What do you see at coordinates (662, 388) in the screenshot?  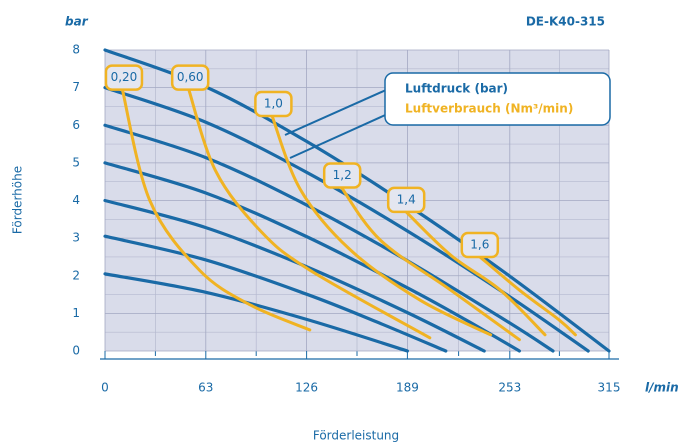 I see `x-unit: l/min` at bounding box center [662, 388].